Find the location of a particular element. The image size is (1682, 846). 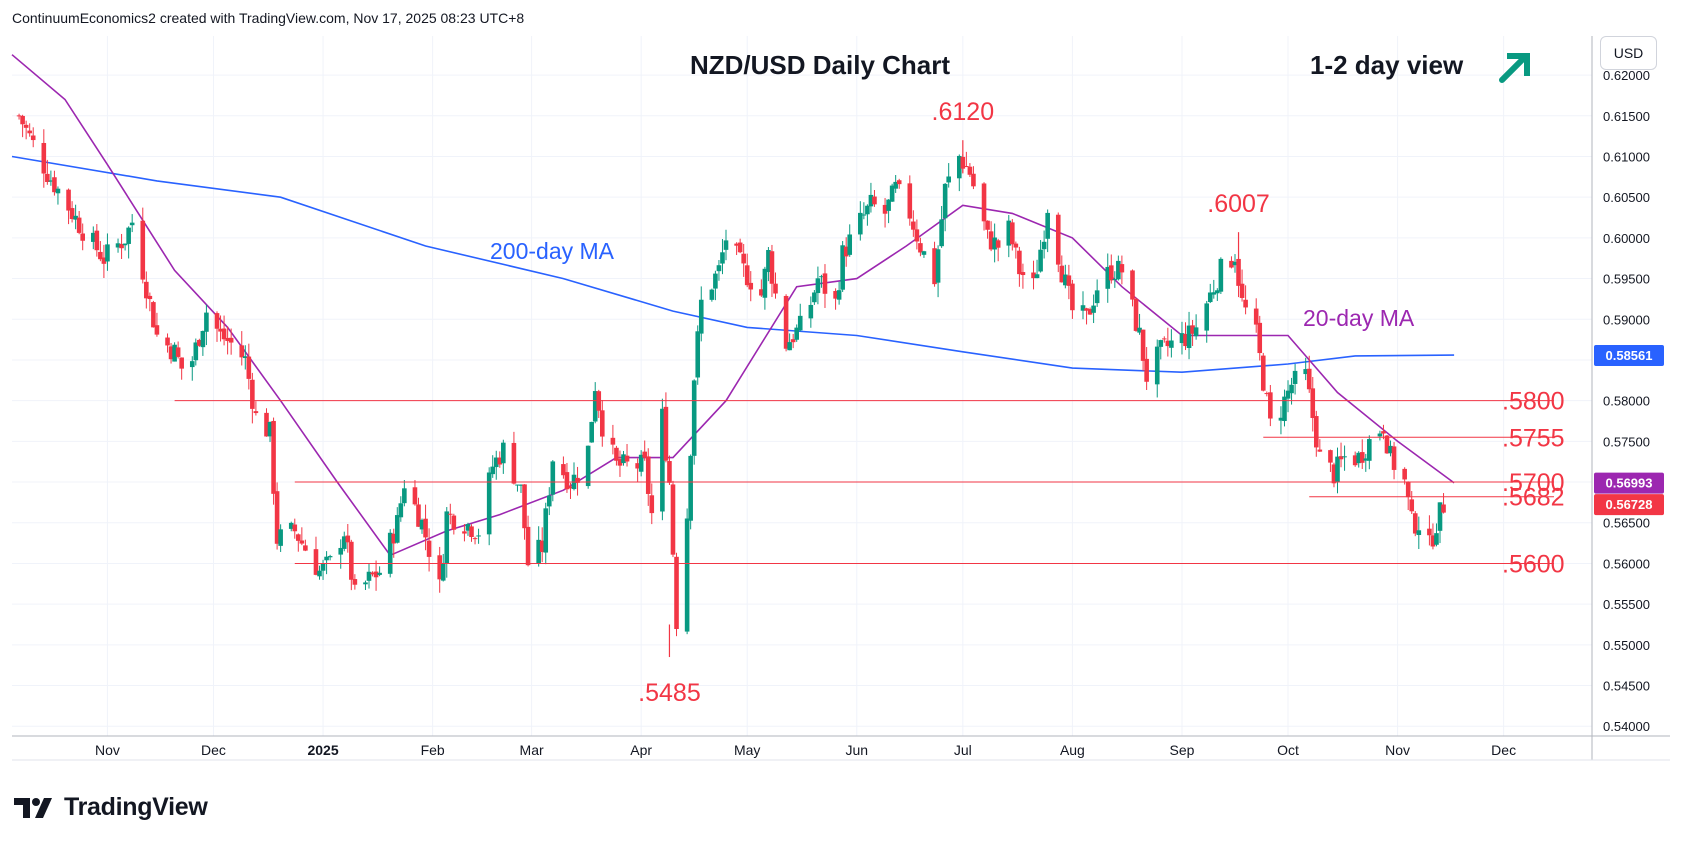

extreme-label: .6007 is located at coordinates (1238, 204).